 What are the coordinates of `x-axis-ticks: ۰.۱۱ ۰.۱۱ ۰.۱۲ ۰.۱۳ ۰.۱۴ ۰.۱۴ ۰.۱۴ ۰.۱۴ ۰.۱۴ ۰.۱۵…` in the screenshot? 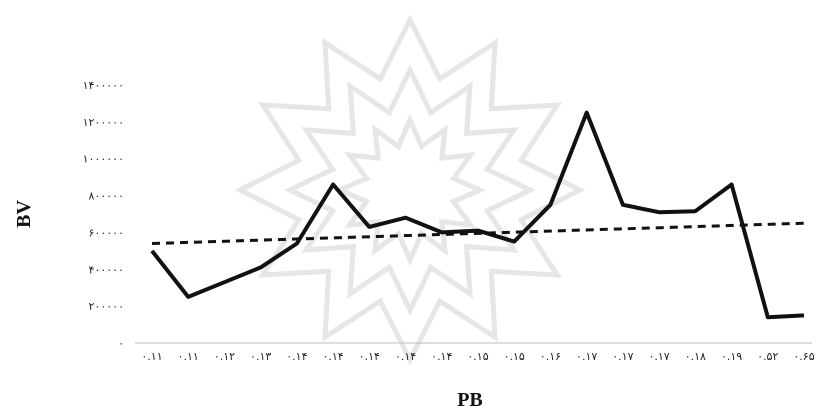 It's located at (477, 356).